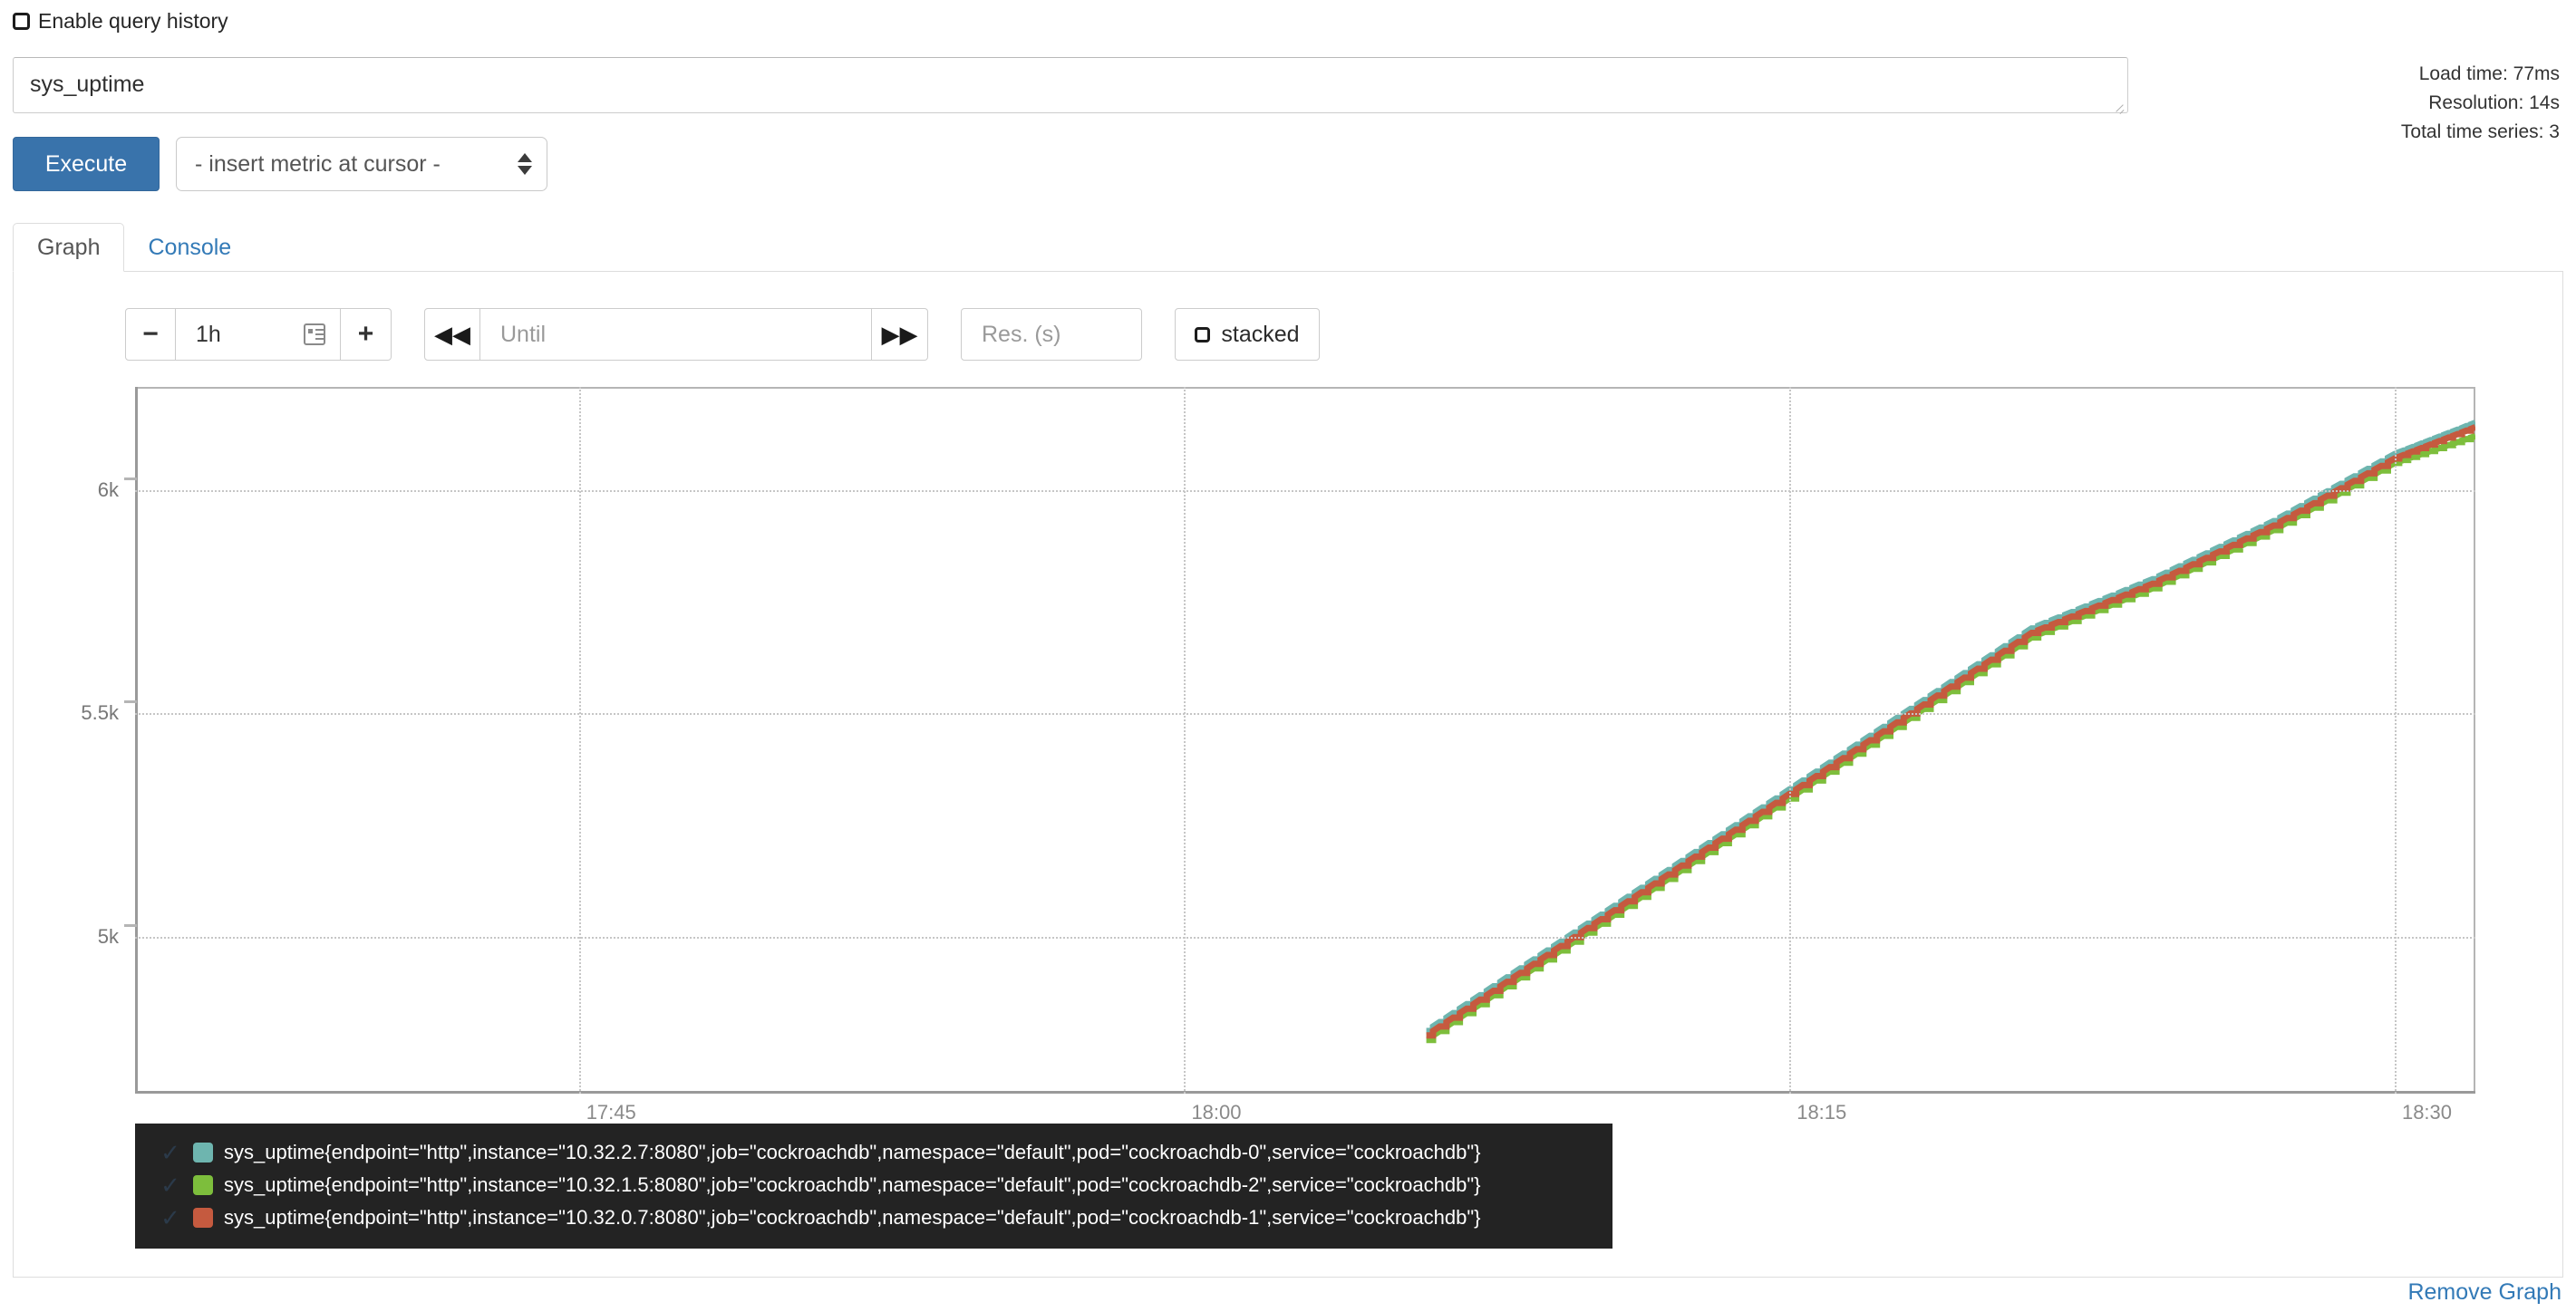  I want to click on enable-query-history-row: Enable query history, so click(120, 22).